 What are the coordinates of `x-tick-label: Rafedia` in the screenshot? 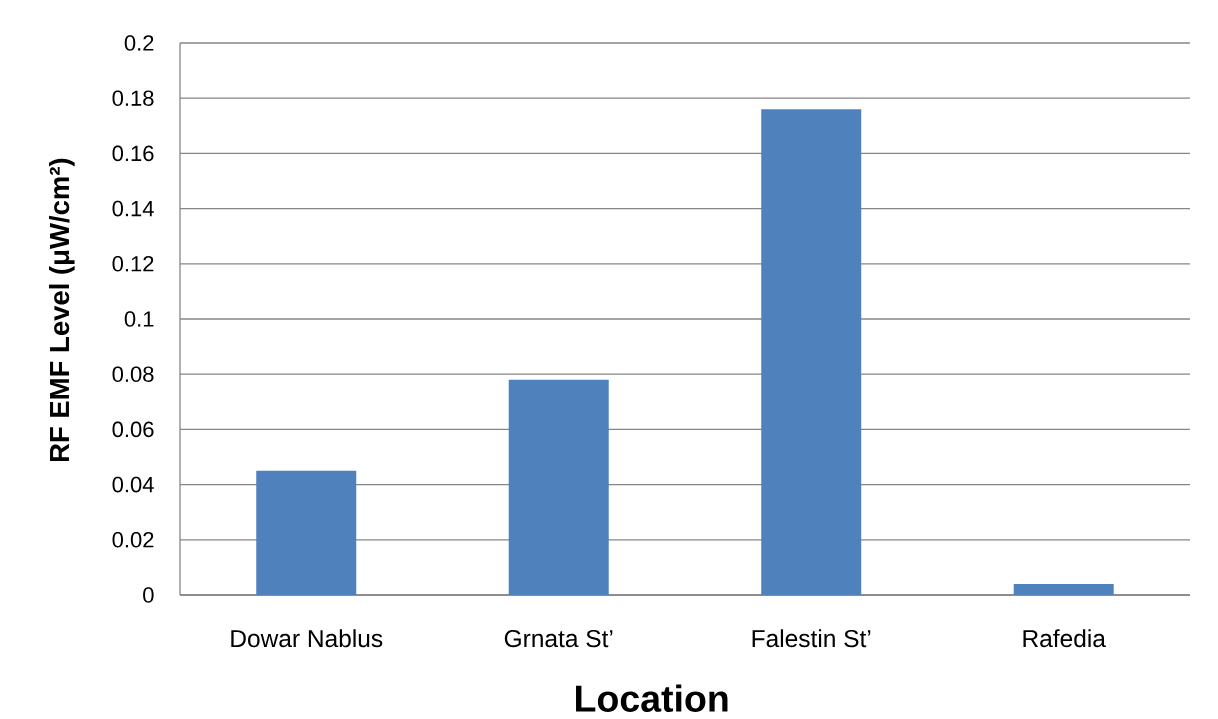 It's located at (1064, 638).